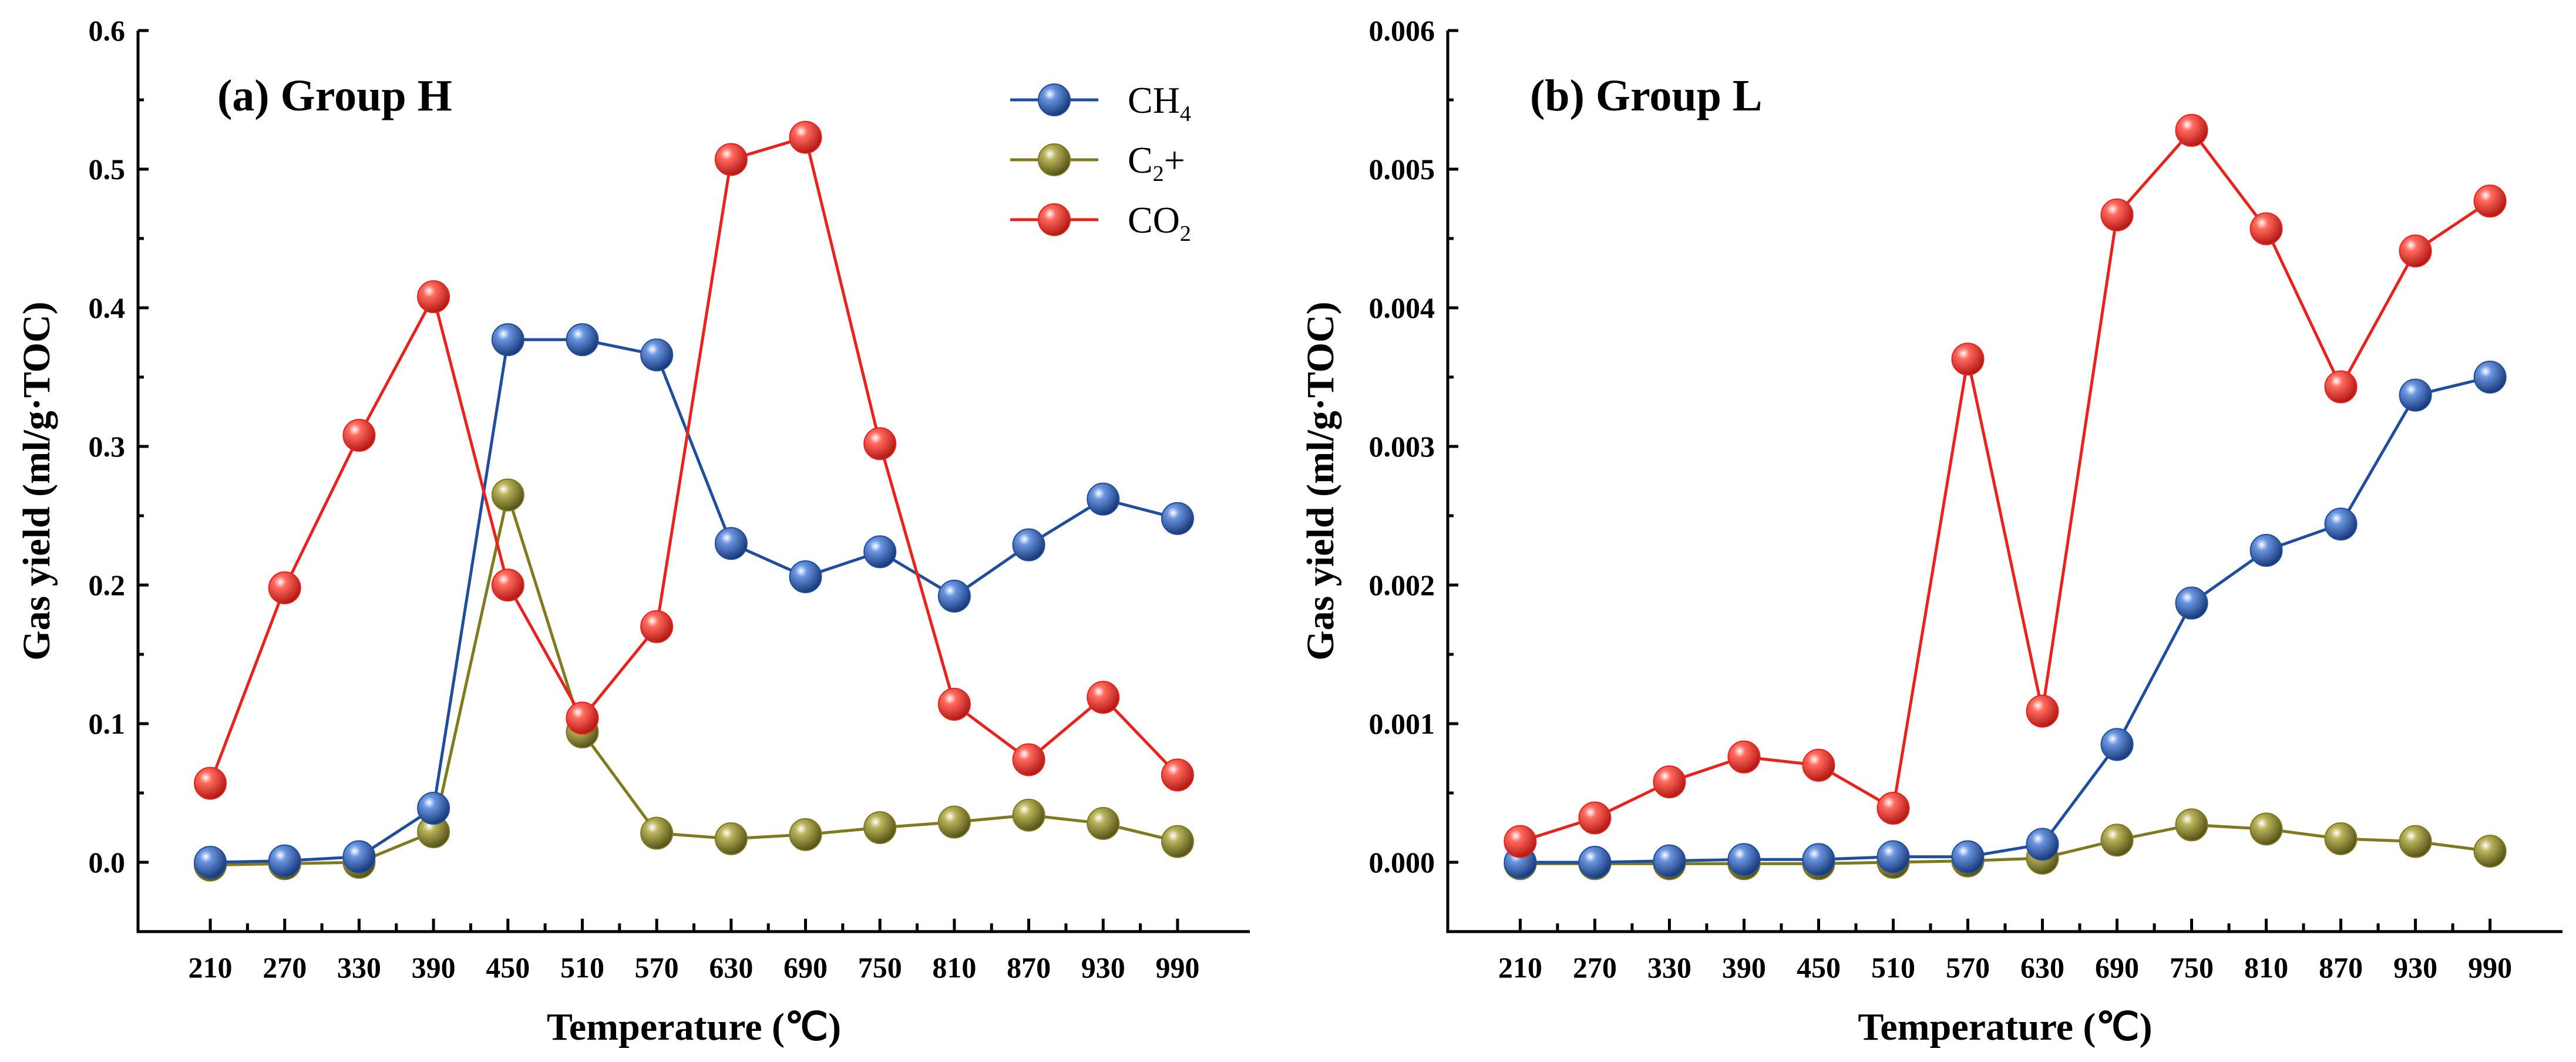 This screenshot has width=2576, height=1062. I want to click on x-tick-label: 210, so click(211, 967).